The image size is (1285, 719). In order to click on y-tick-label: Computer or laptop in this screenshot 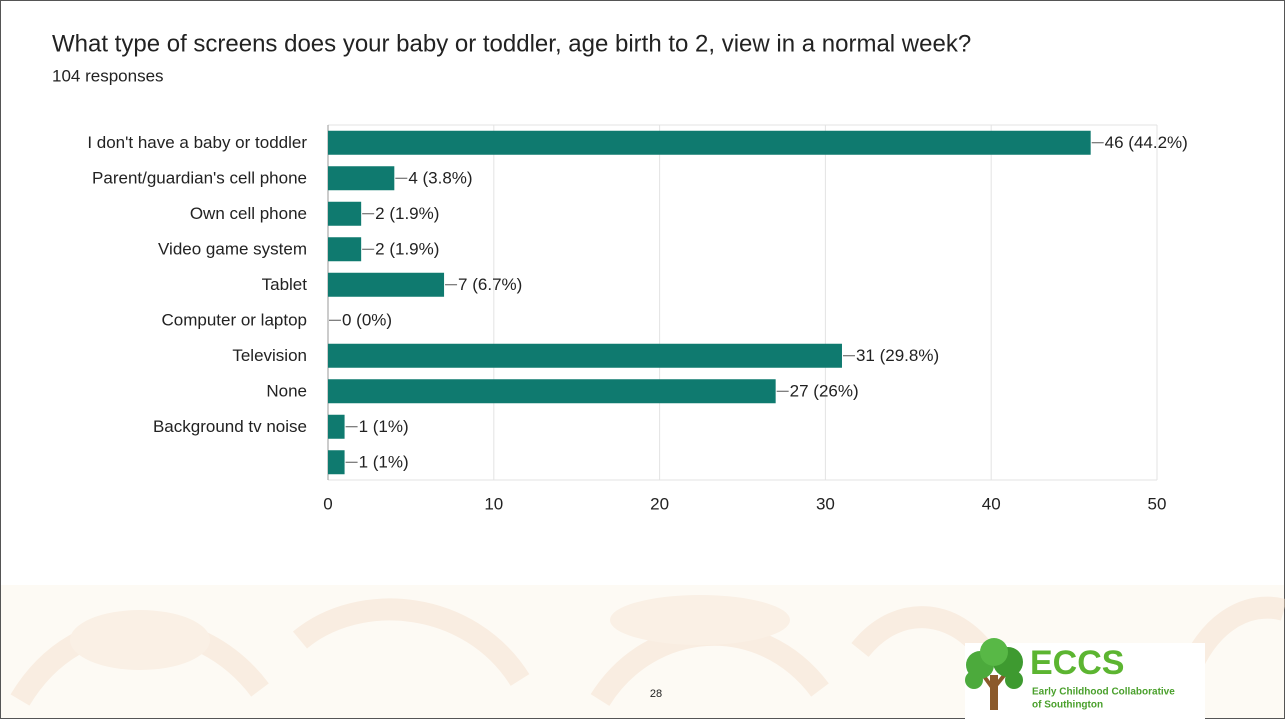, I will do `click(234, 320)`.